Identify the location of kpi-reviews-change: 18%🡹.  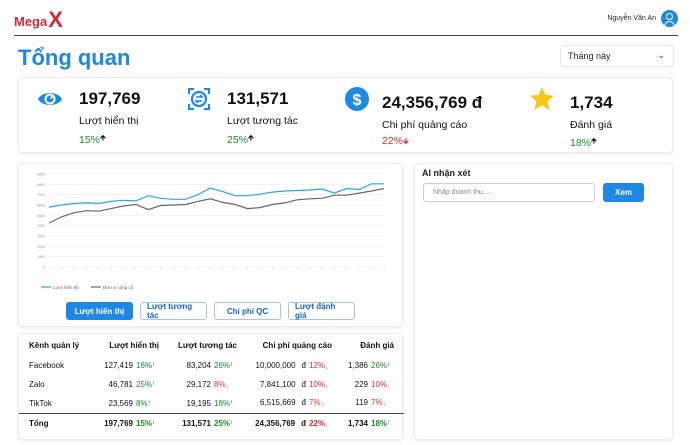
(583, 142).